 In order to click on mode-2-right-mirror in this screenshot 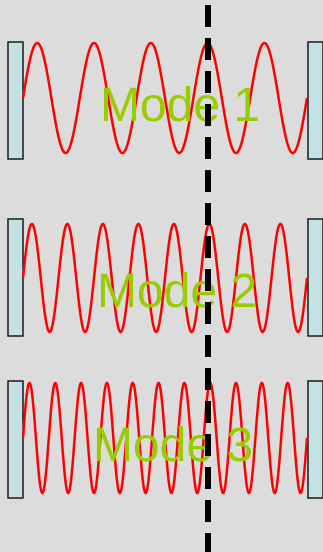, I will do `click(315, 277)`.